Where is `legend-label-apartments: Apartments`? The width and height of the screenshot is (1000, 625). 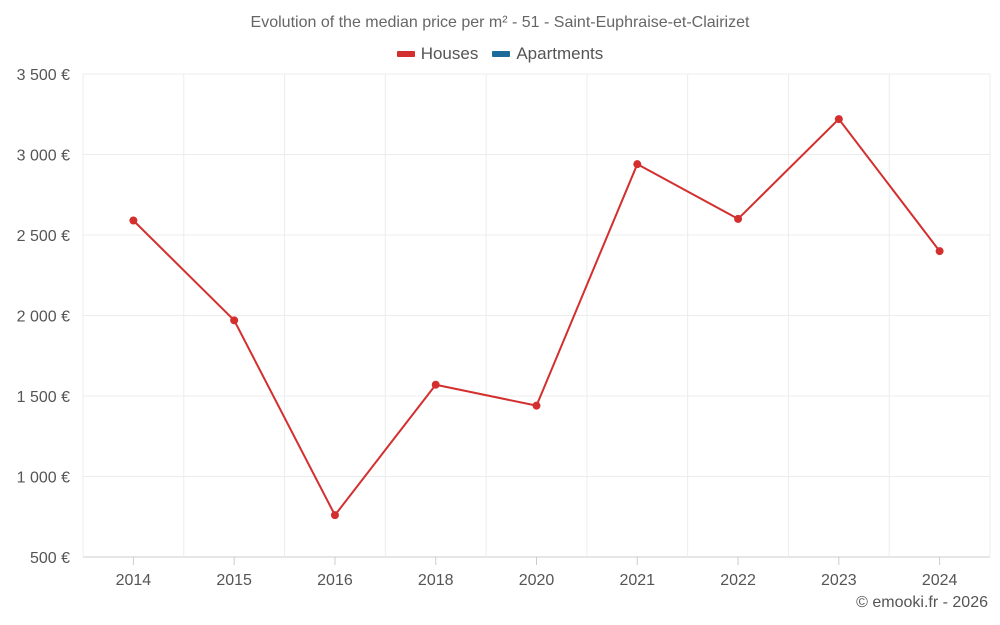 legend-label-apartments: Apartments is located at coordinates (560, 53).